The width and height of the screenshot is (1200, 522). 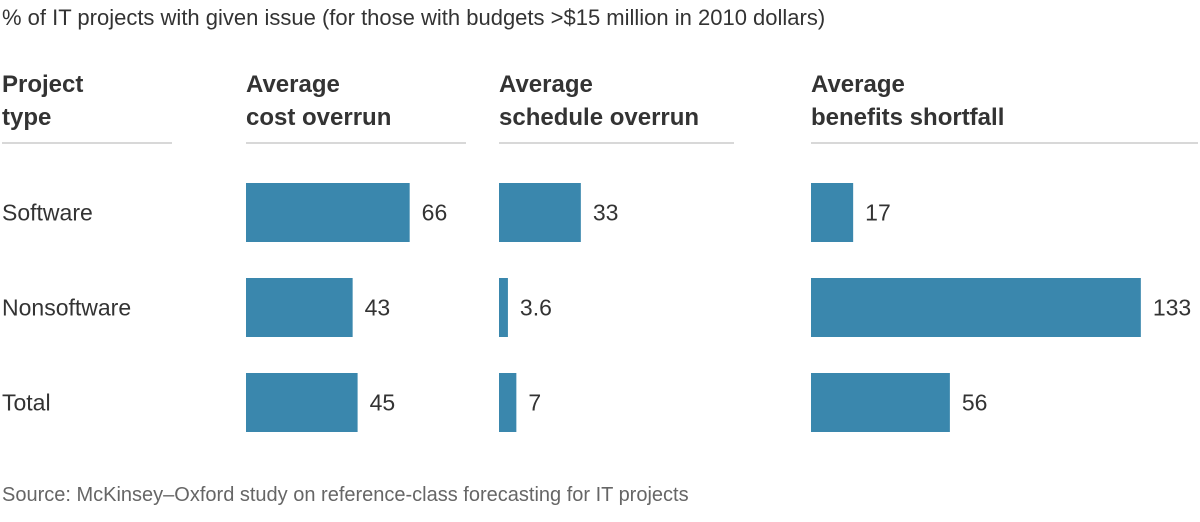 What do you see at coordinates (318, 101) in the screenshot?
I see `column-header-average-cost-overrun: Average cost overrun` at bounding box center [318, 101].